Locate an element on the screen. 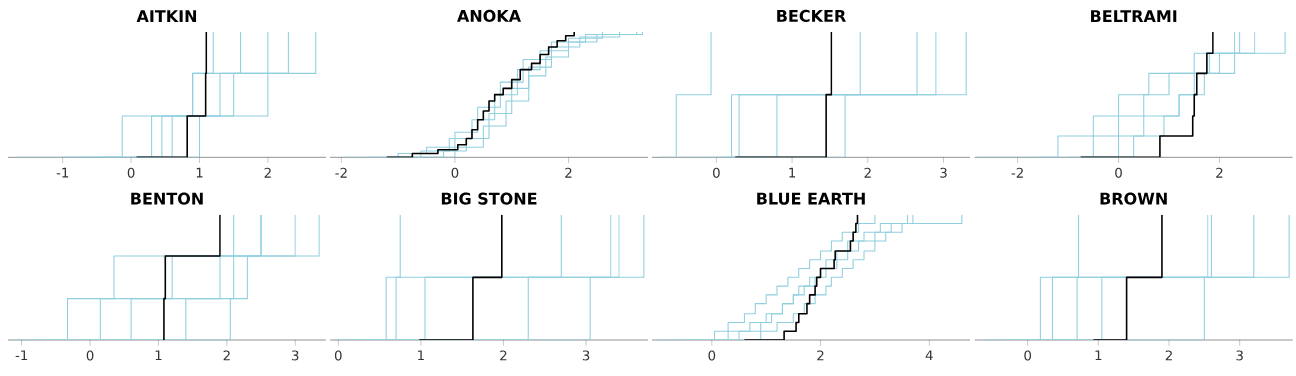  chart-title: ANOKA is located at coordinates (489, 15).